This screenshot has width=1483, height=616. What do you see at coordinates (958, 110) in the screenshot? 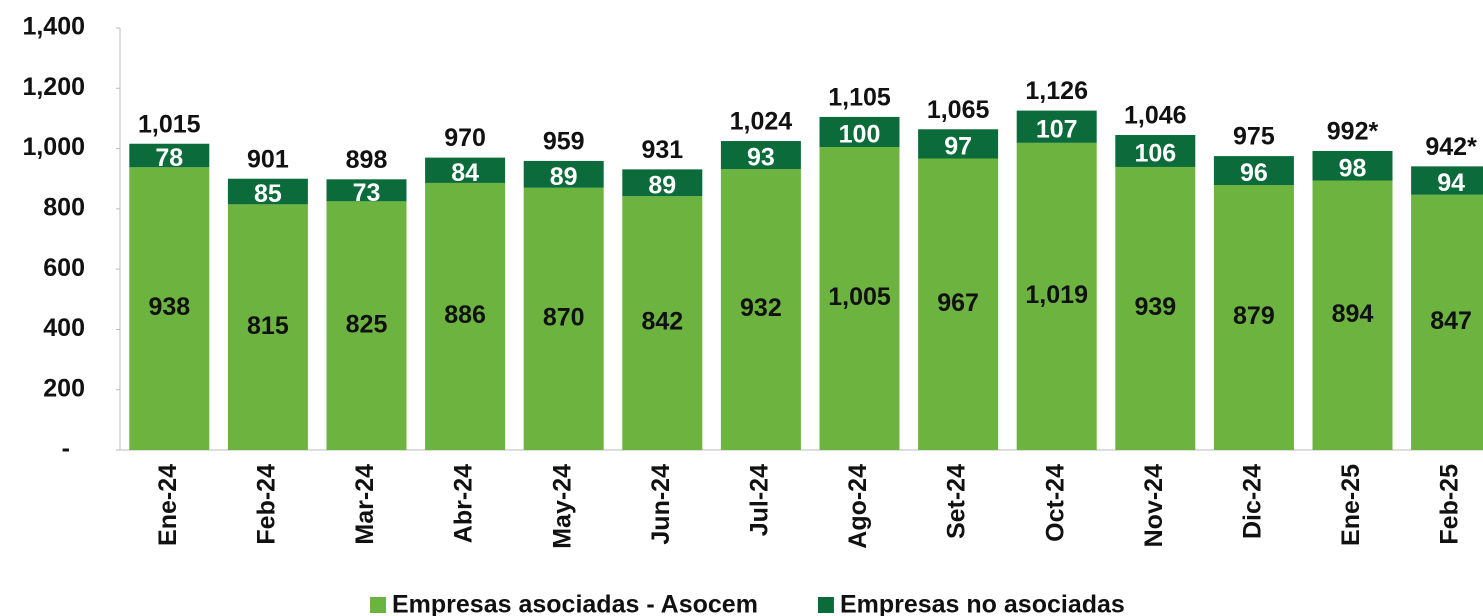
I see `total-label: 1,065` at bounding box center [958, 110].